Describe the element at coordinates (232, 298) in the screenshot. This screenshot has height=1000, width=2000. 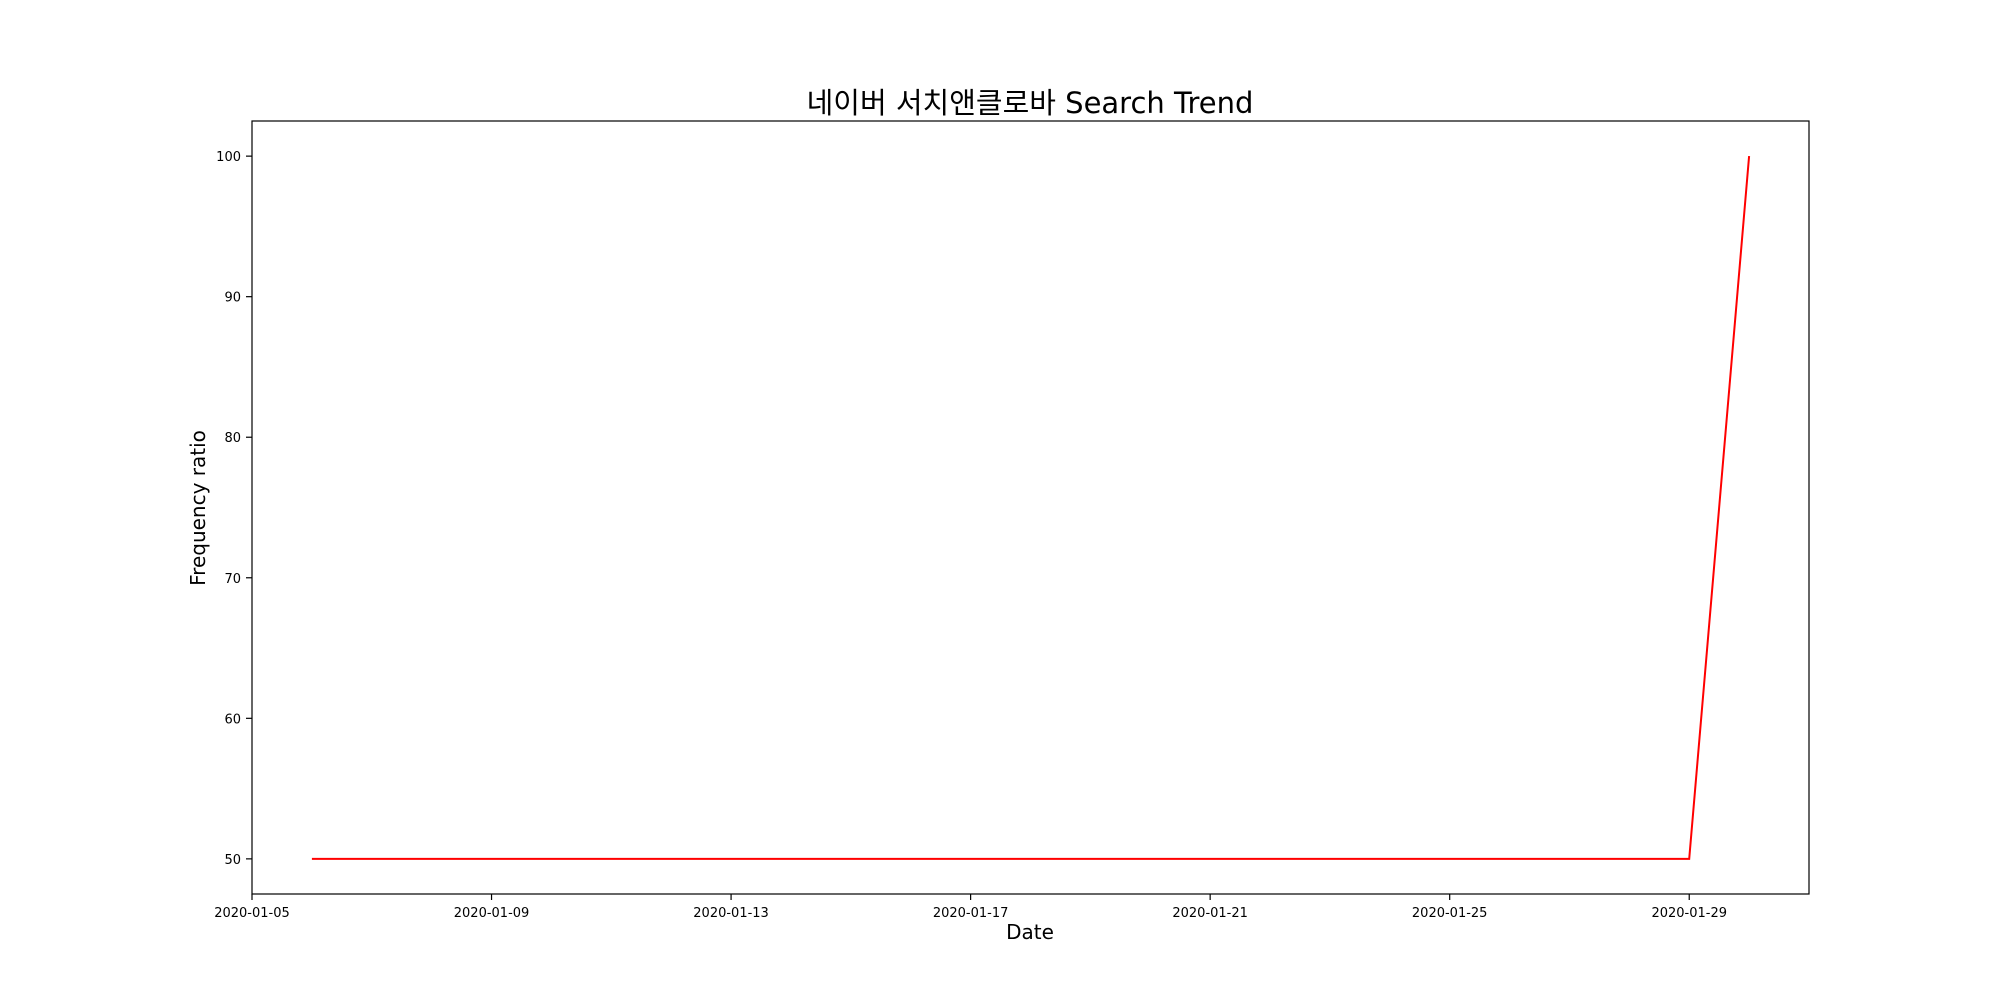
I see `y-tick-label: 90` at that location.